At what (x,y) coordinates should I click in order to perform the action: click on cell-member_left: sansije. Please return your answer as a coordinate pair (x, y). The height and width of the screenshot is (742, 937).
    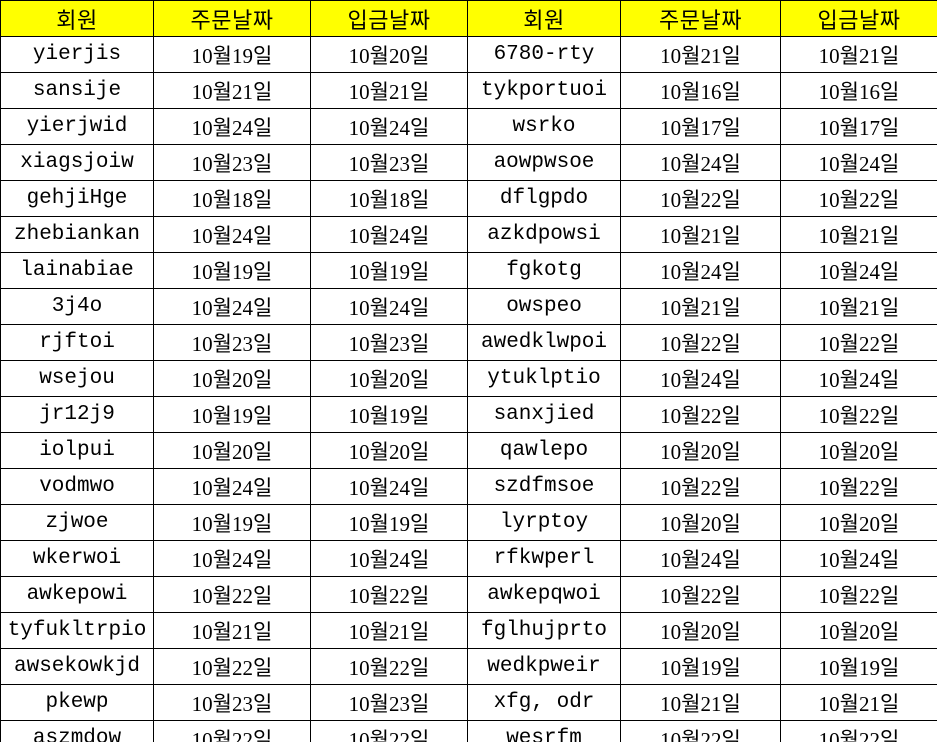
    Looking at the image, I should click on (77, 90).